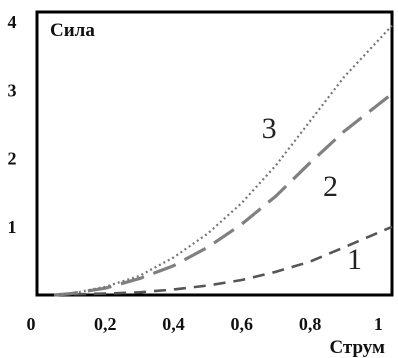 This screenshot has width=398, height=358. What do you see at coordinates (12, 159) in the screenshot?
I see `y-tick-label: 2` at bounding box center [12, 159].